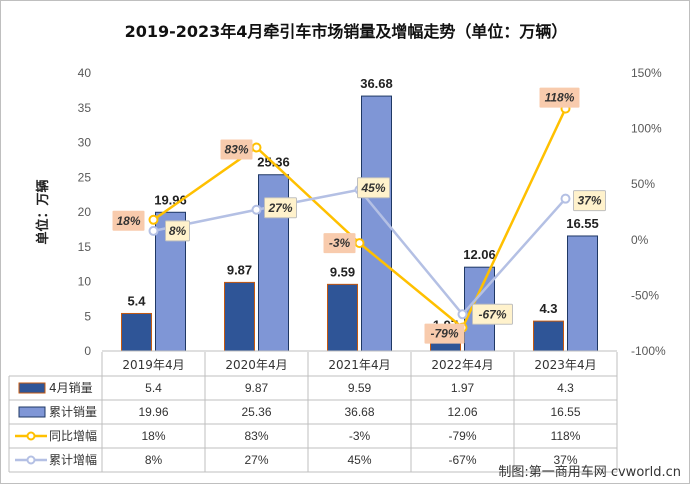  What do you see at coordinates (462, 365) in the screenshot?
I see `x-category-label: 2022年4月` at bounding box center [462, 365].